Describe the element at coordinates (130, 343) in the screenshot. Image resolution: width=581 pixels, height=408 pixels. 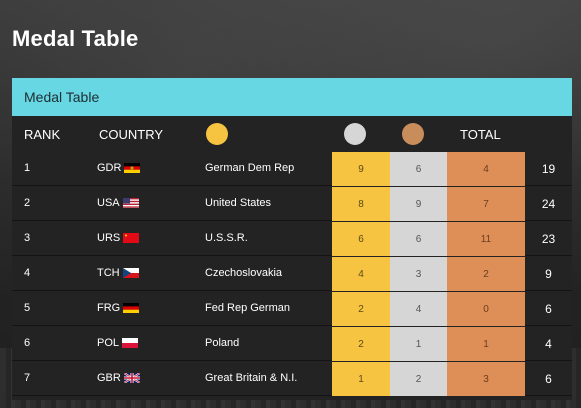
I see `flag-pol-icon` at that location.